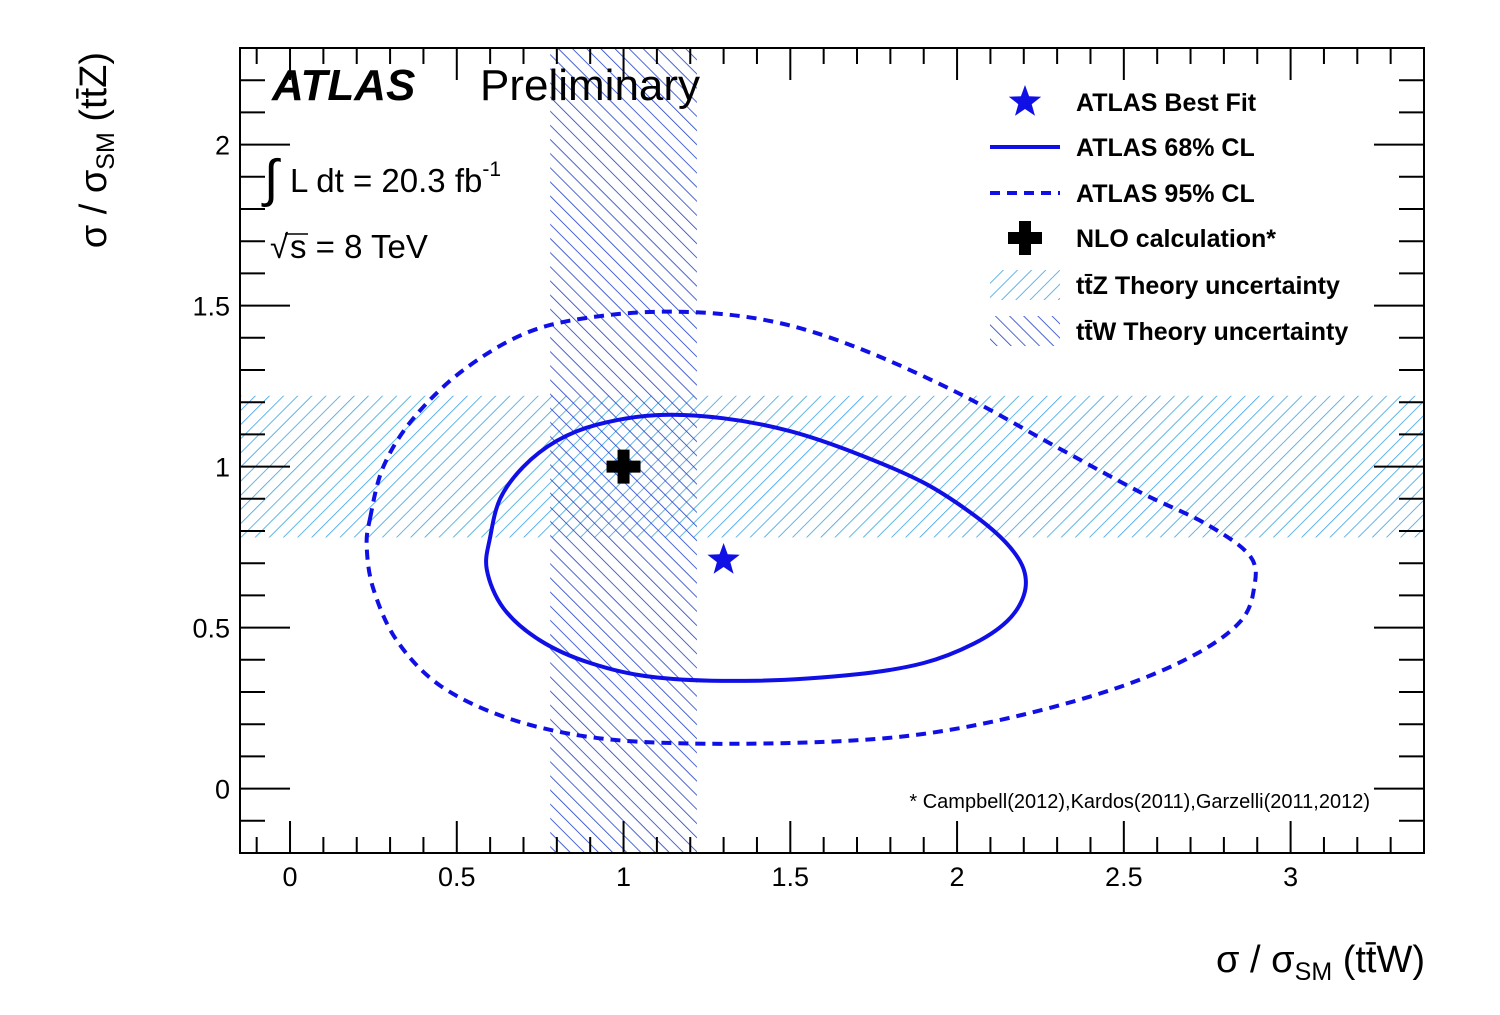 The width and height of the screenshot is (1500, 1015). Describe the element at coordinates (211, 307) in the screenshot. I see `y-tick-label: 1.5` at that location.